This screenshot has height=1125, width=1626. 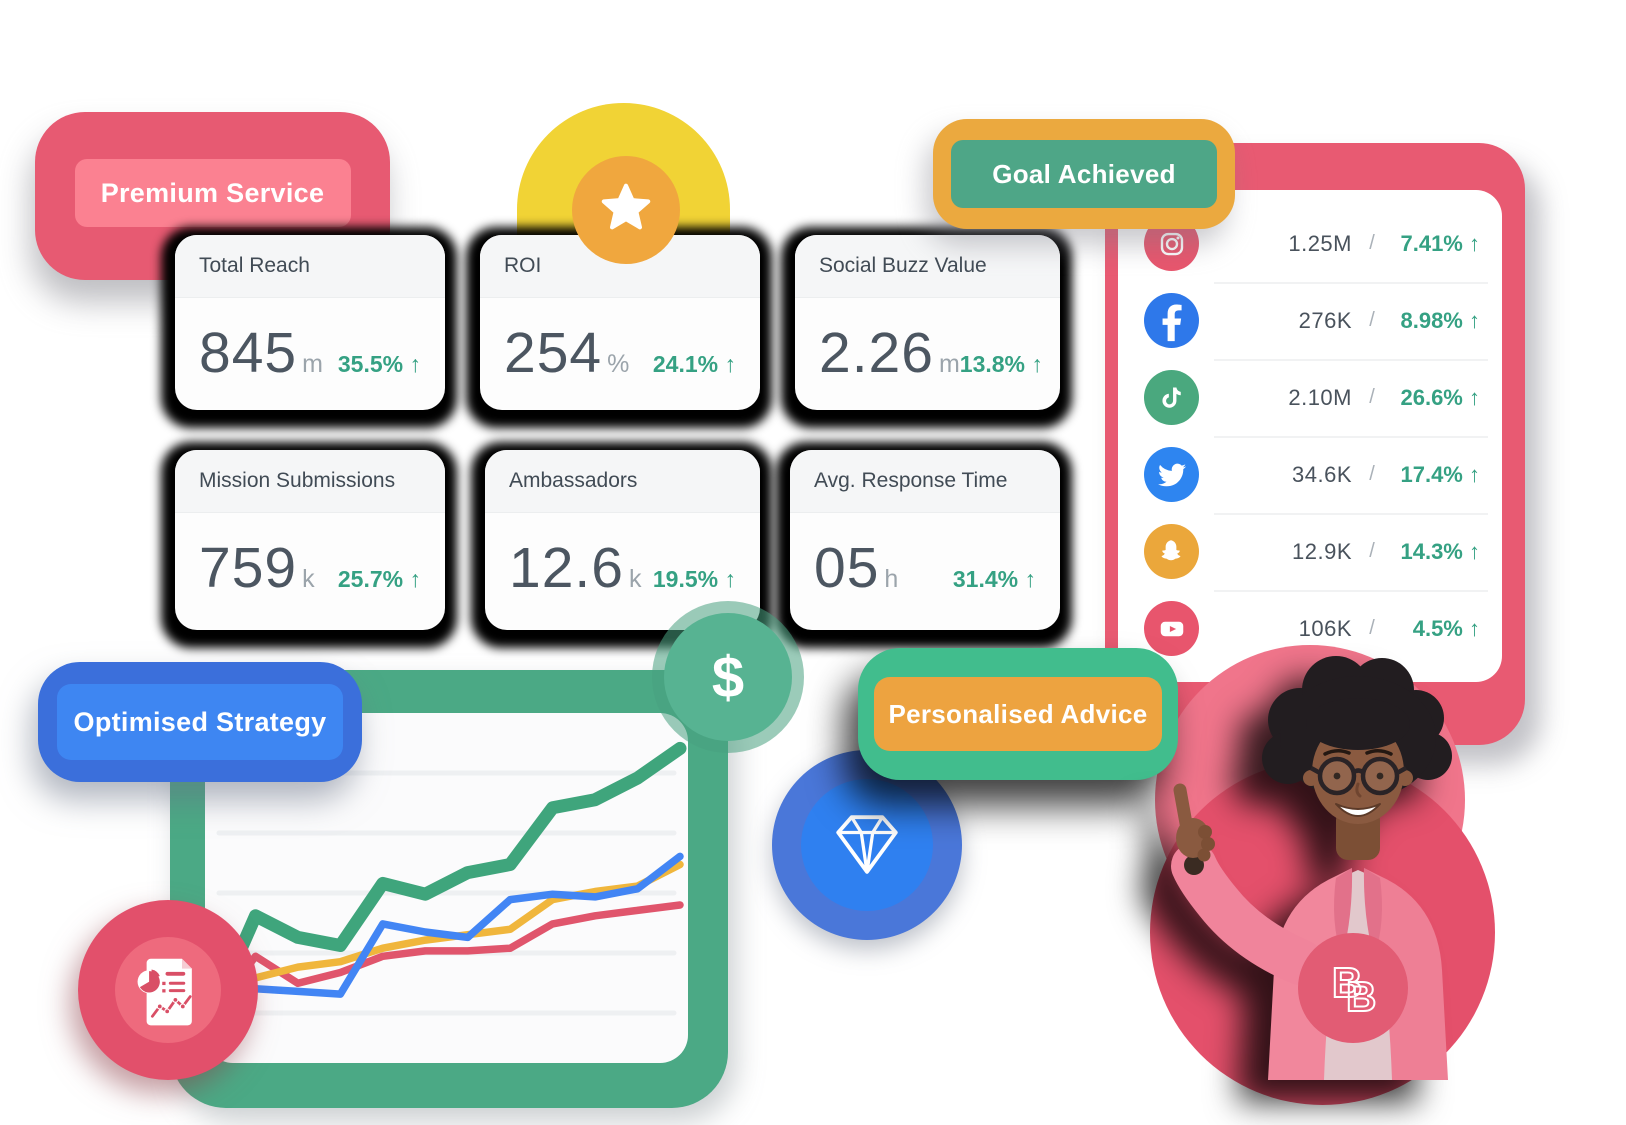 What do you see at coordinates (1440, 243) in the screenshot?
I see `social-change: 7.41% ↑` at bounding box center [1440, 243].